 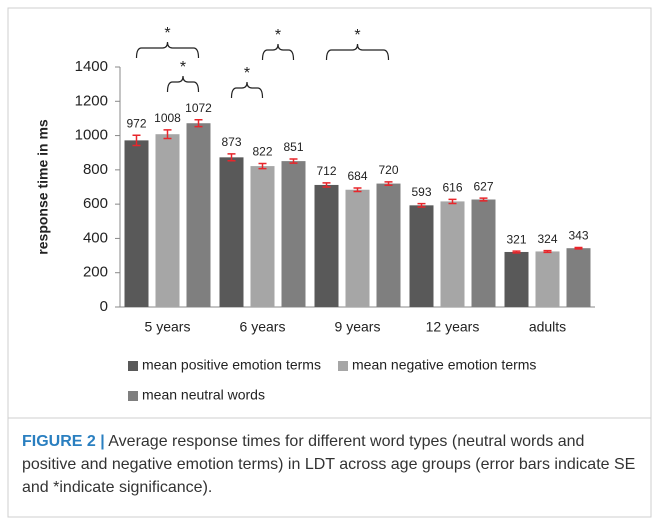 What do you see at coordinates (483, 186) in the screenshot?
I see `data-label: 627` at bounding box center [483, 186].